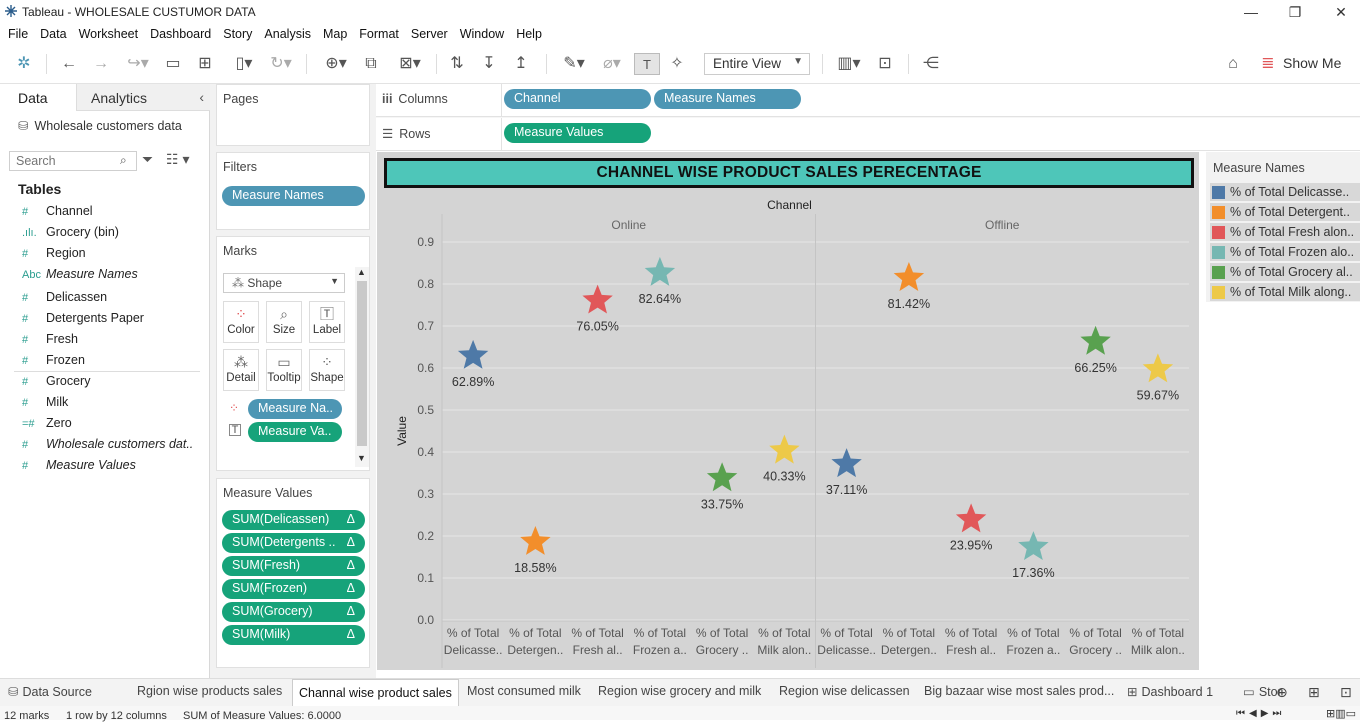  I want to click on new-datasource-icon: ⊞, so click(205, 63).